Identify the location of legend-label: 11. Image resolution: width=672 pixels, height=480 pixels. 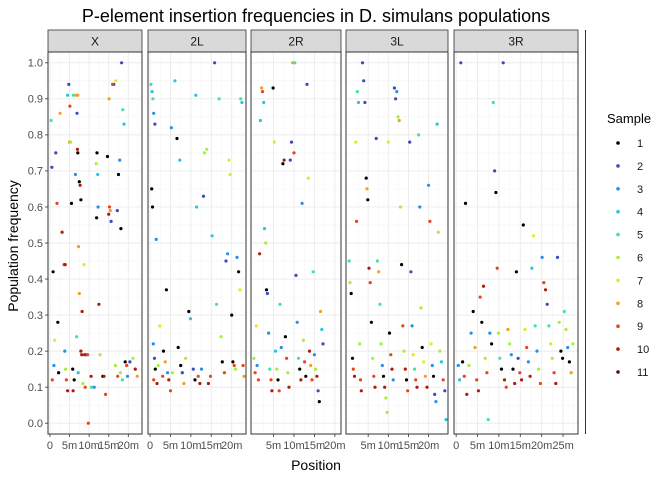
(642, 373).